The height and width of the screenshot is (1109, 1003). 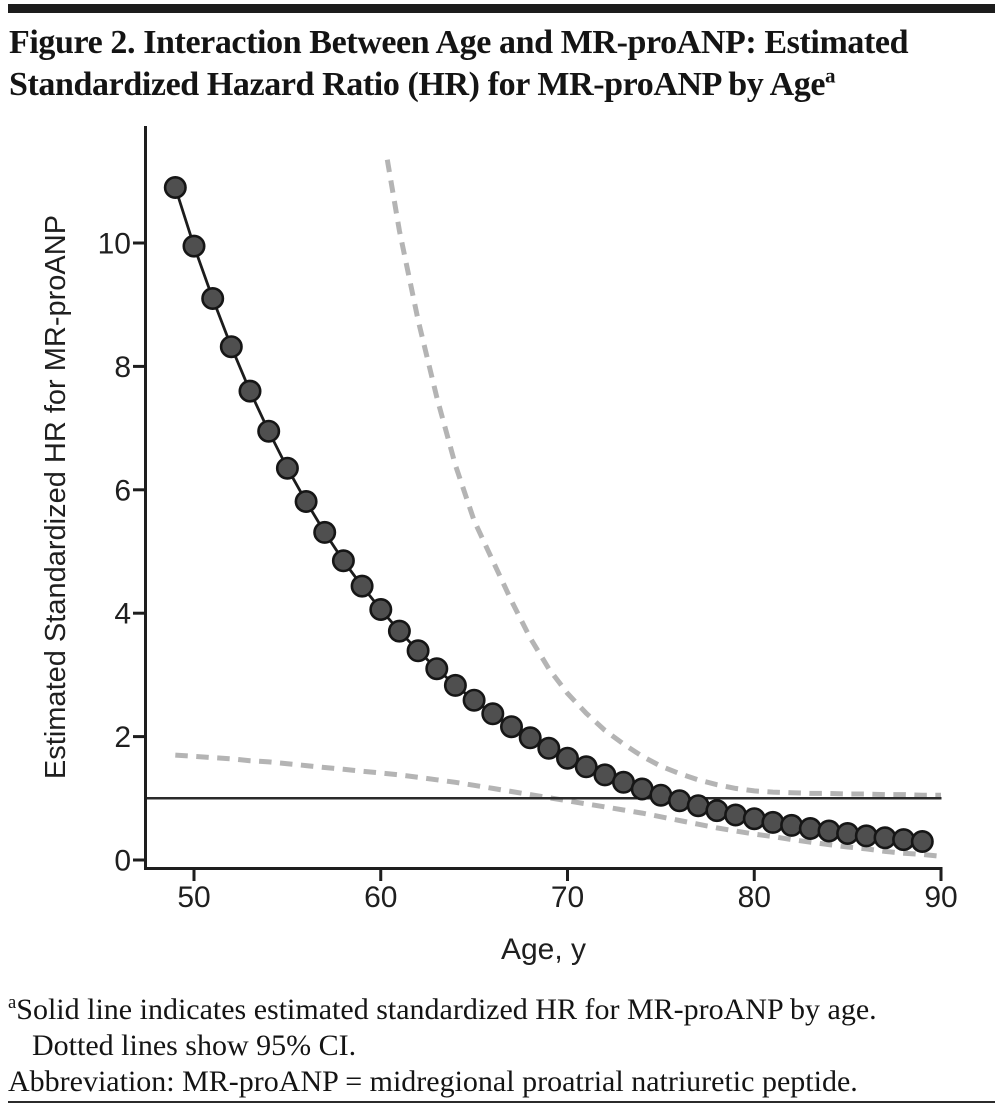 What do you see at coordinates (193, 897) in the screenshot?
I see `x-tick-label: 50` at bounding box center [193, 897].